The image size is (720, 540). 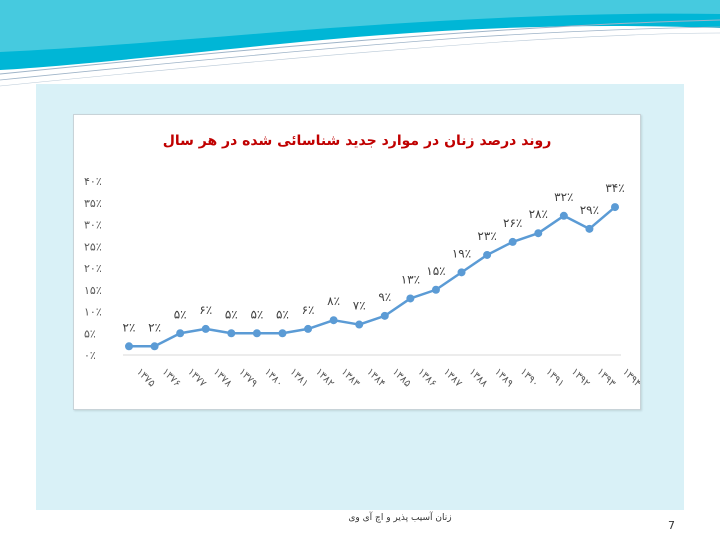 I want to click on y-tick-label: ۱۵٪, so click(x=93, y=290).